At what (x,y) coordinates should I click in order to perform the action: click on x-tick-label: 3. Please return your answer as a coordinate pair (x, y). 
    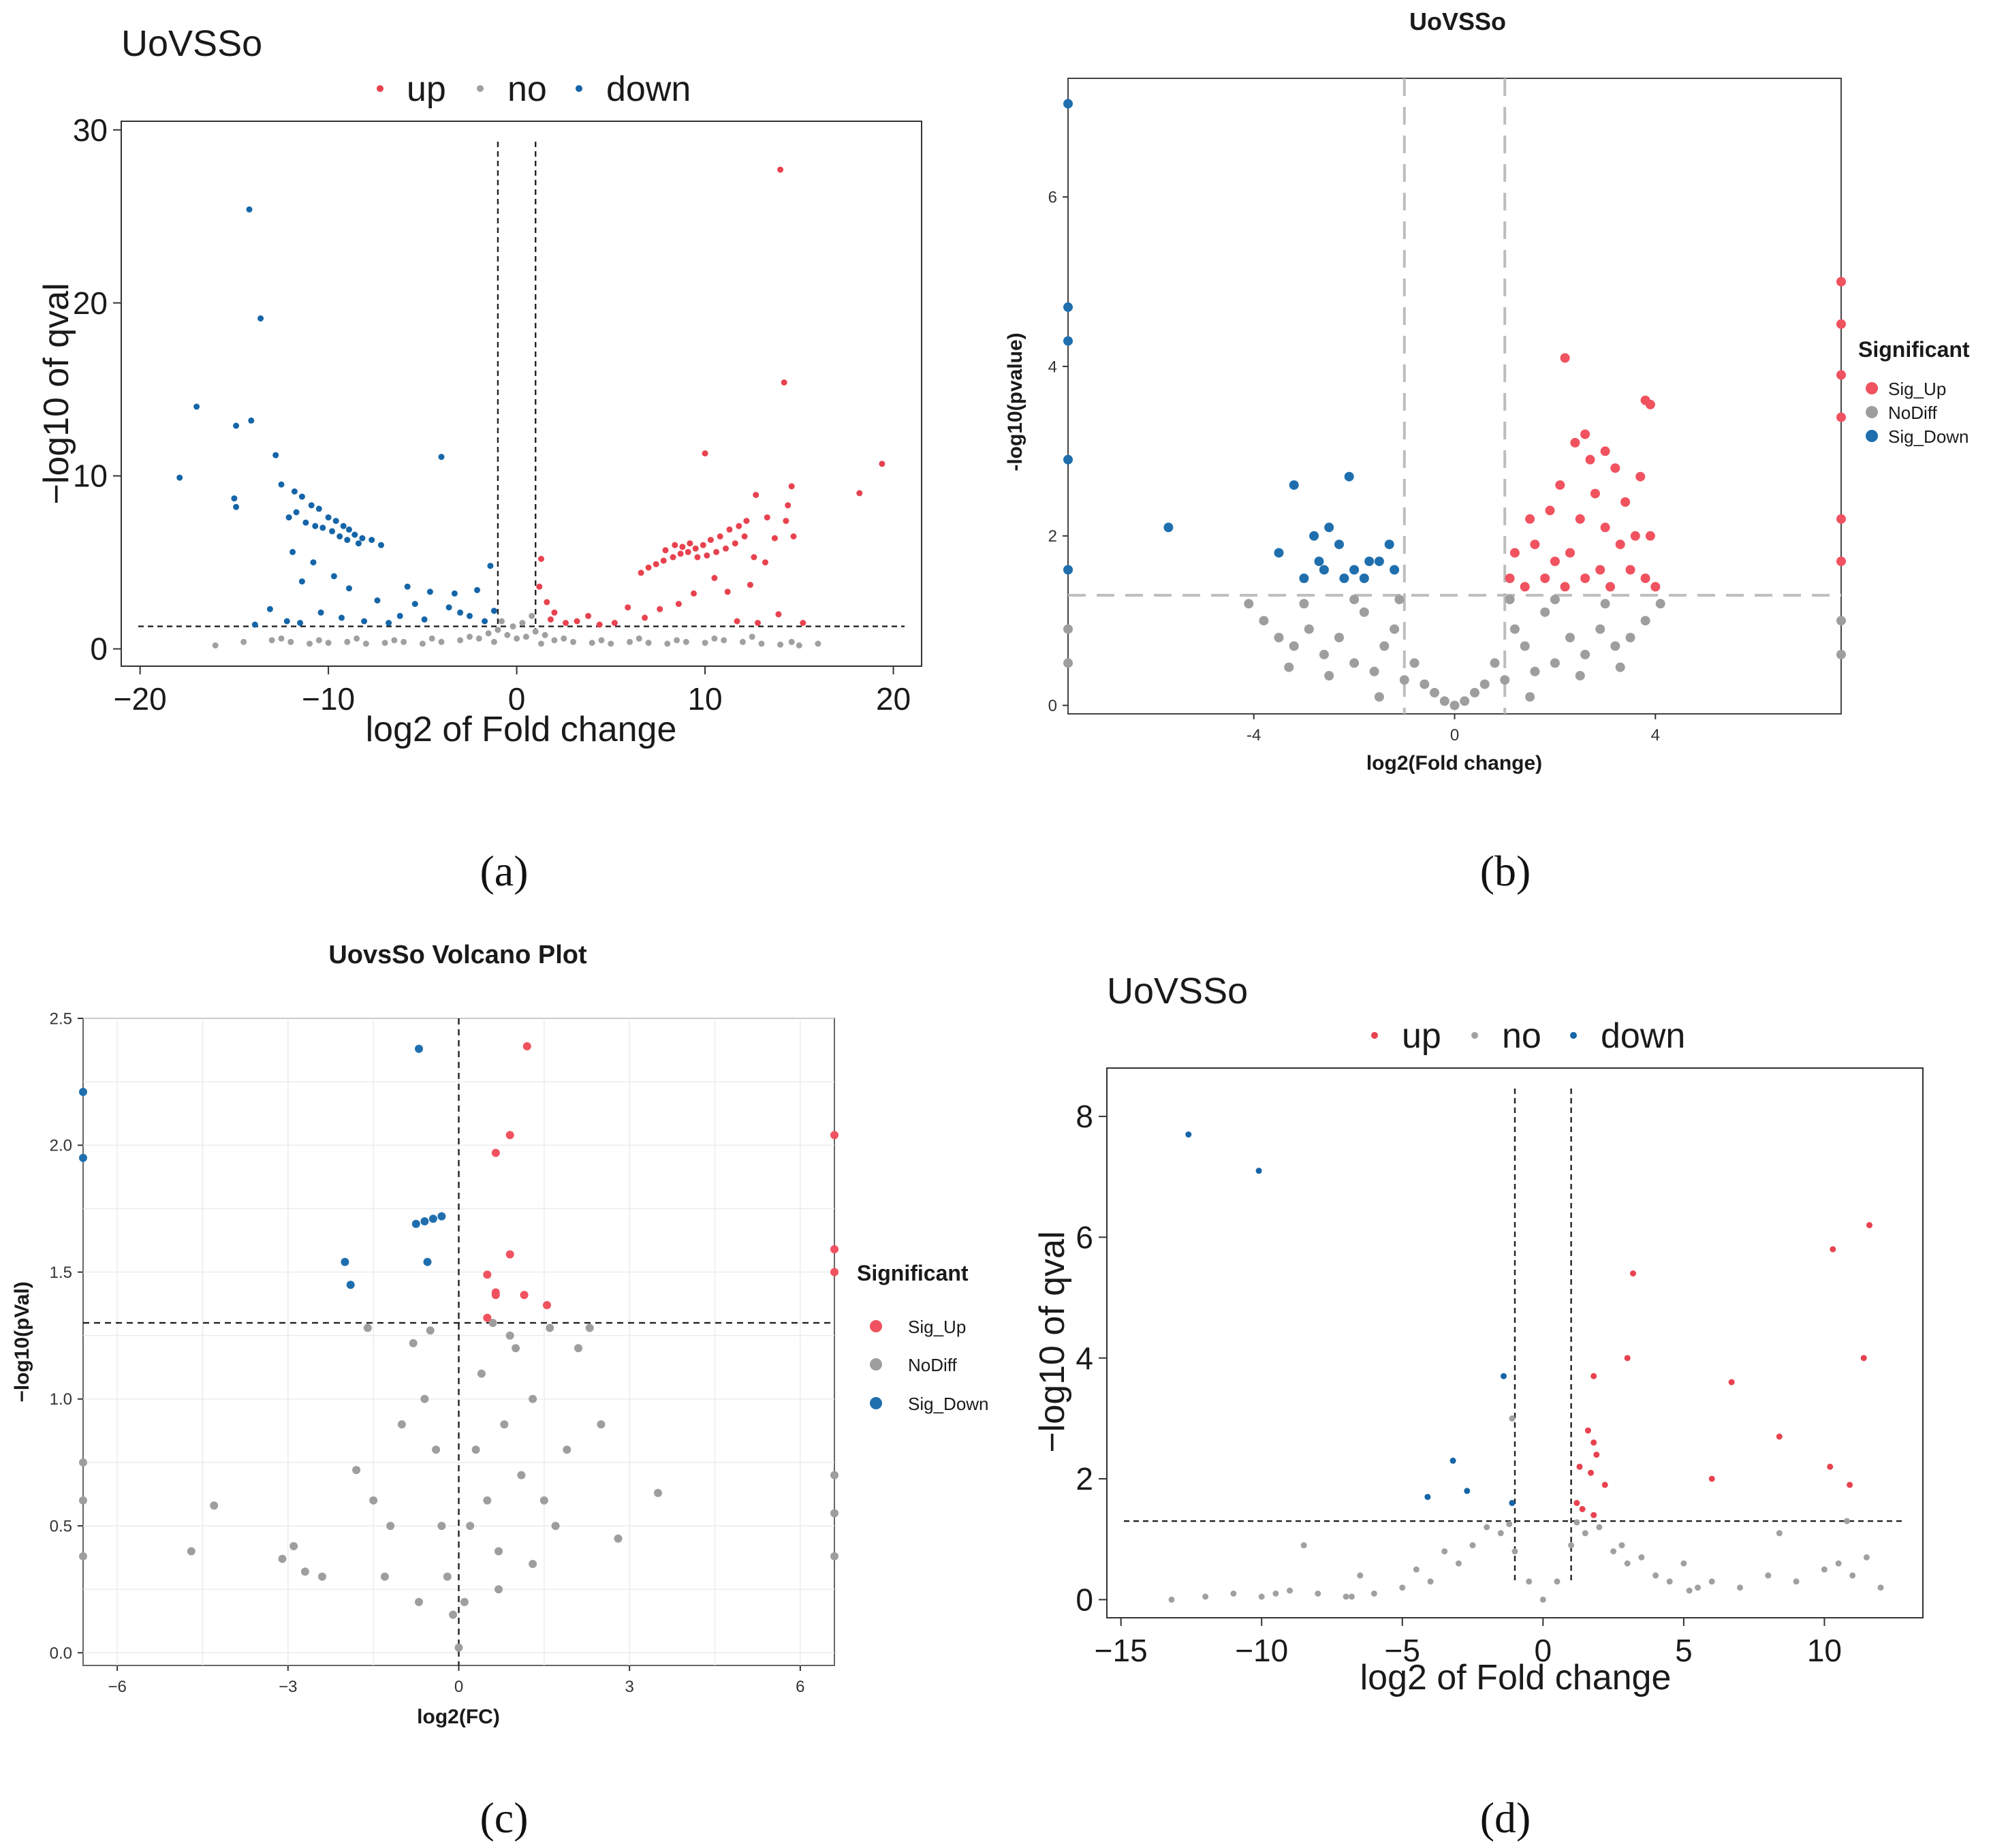
    Looking at the image, I should click on (629, 1687).